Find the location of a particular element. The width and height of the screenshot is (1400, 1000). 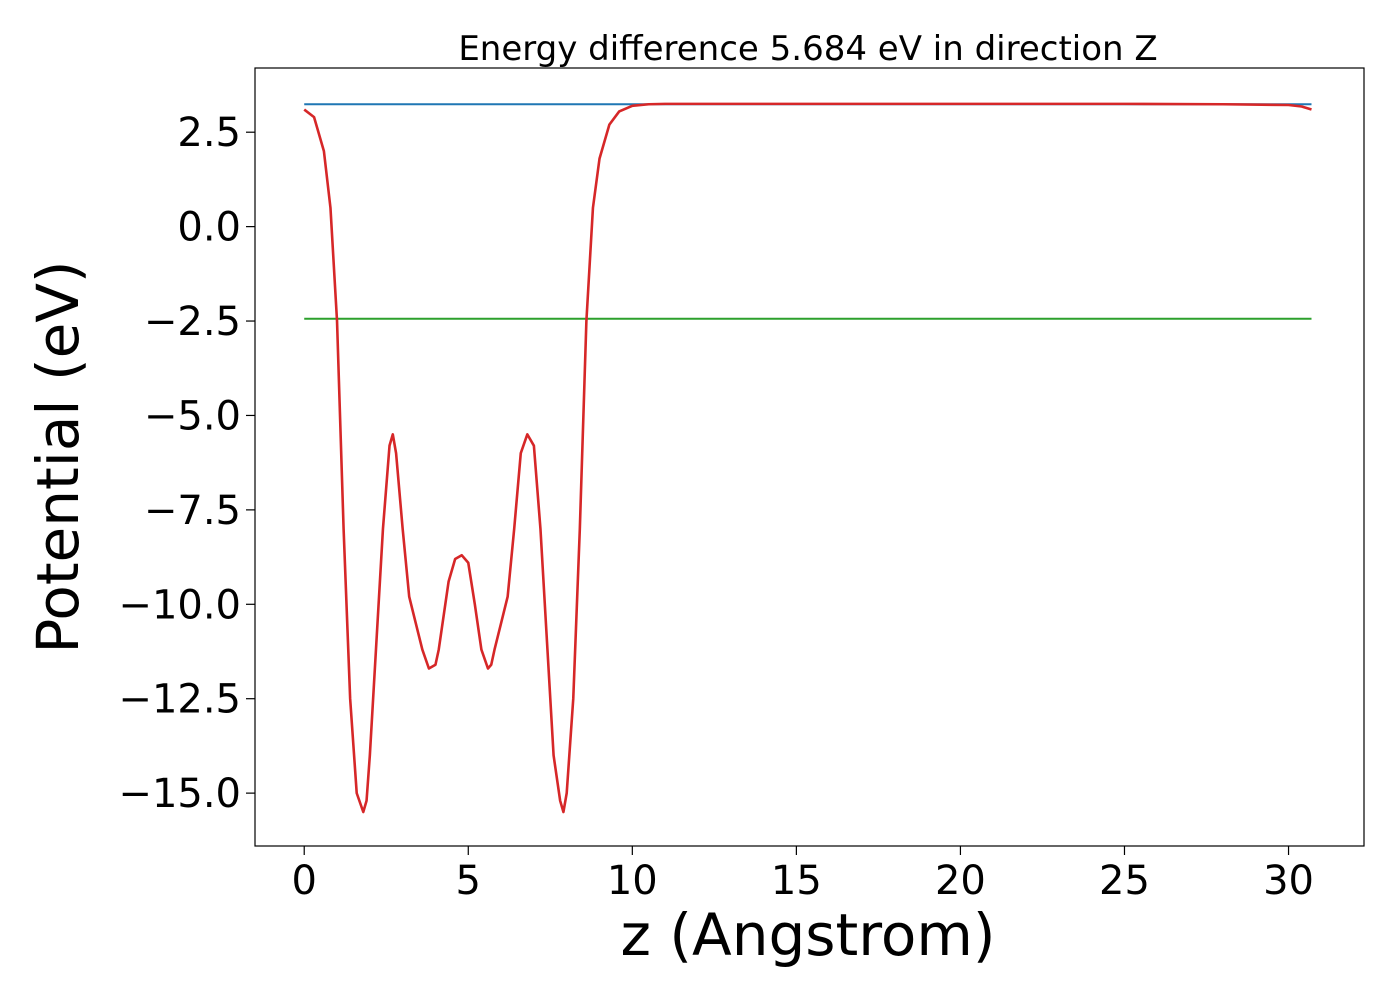

y-axis-label: Potential (eV) is located at coordinates (58, 456).